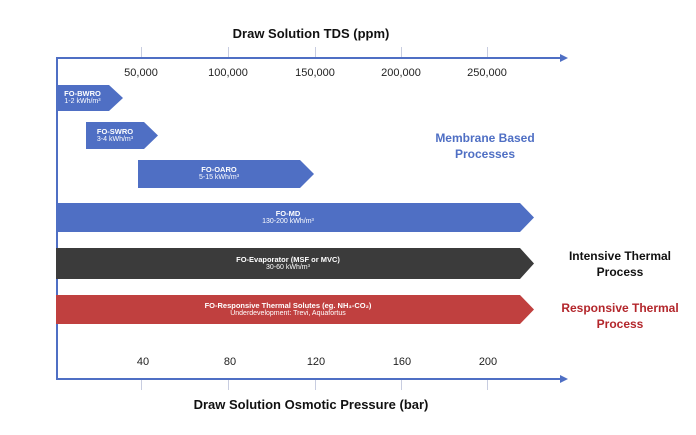 The image size is (696, 435). I want to click on category-membrane: Membrane Based Processes, so click(485, 146).